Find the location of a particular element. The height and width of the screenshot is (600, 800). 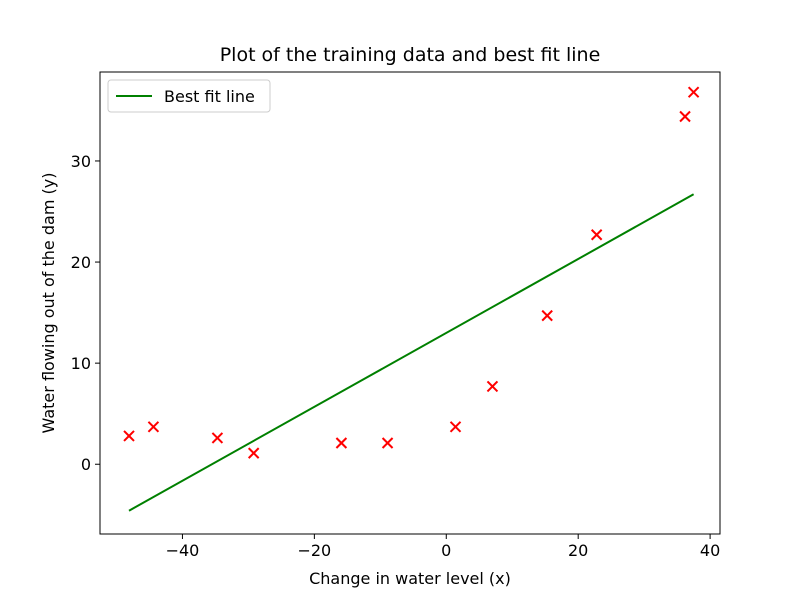

legend-box is located at coordinates (189, 96).